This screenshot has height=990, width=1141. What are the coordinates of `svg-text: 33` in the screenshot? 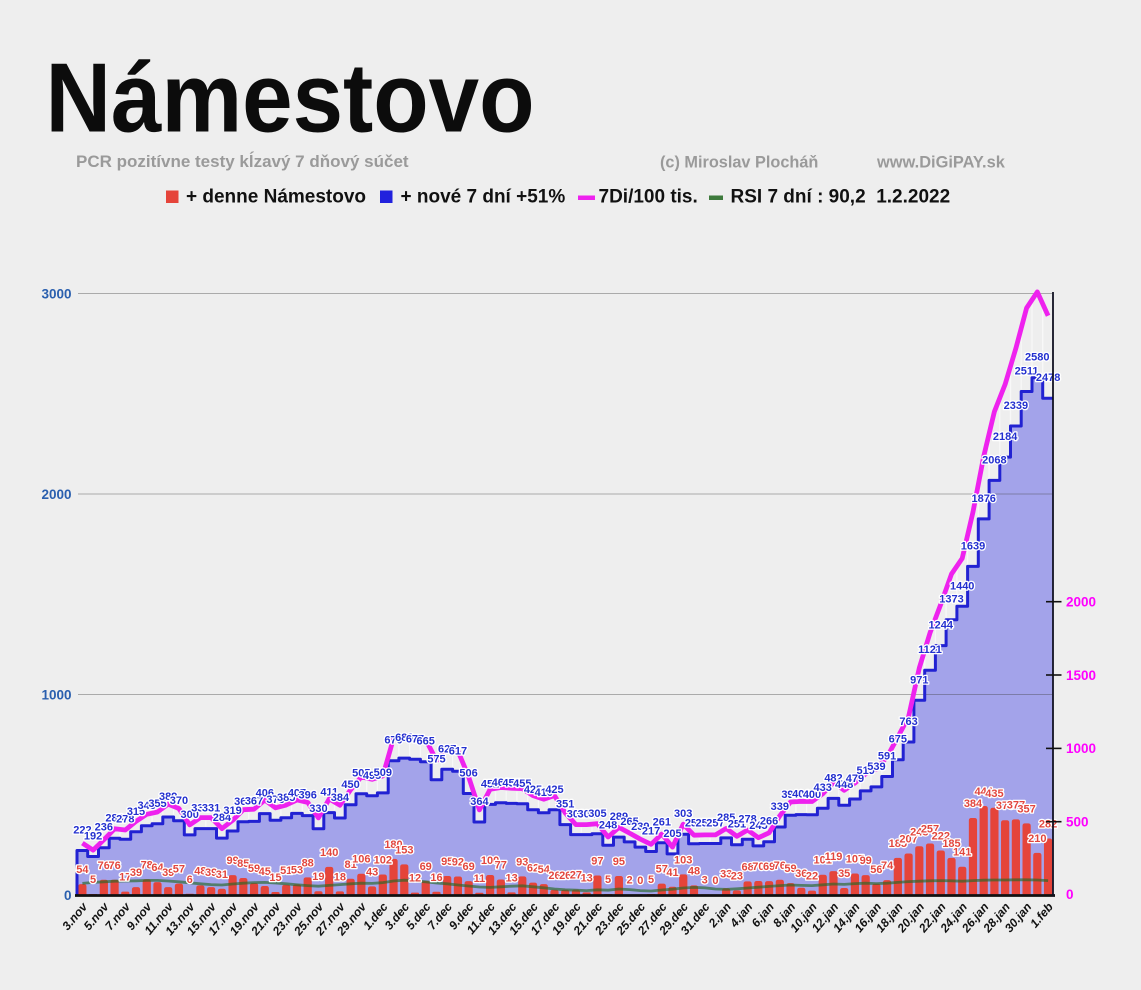 It's located at (726, 874).